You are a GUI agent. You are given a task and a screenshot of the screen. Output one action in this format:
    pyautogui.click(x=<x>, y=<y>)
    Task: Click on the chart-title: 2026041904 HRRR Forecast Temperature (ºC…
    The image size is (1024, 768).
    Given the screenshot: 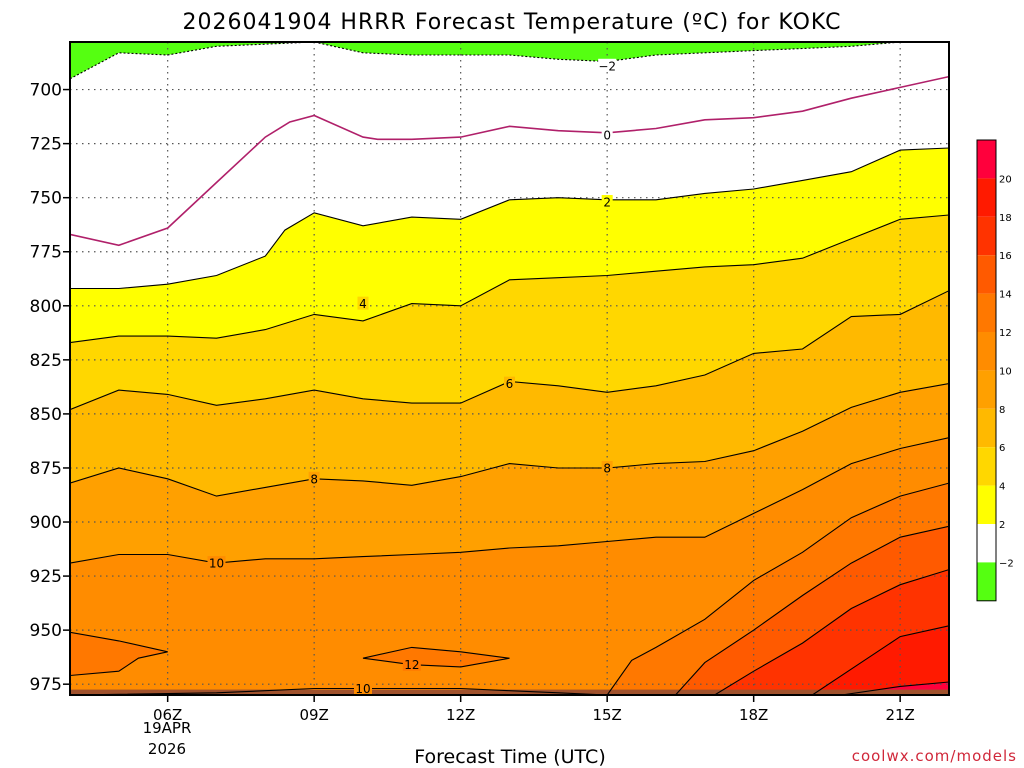 What is the action you would take?
    pyautogui.click(x=511, y=22)
    